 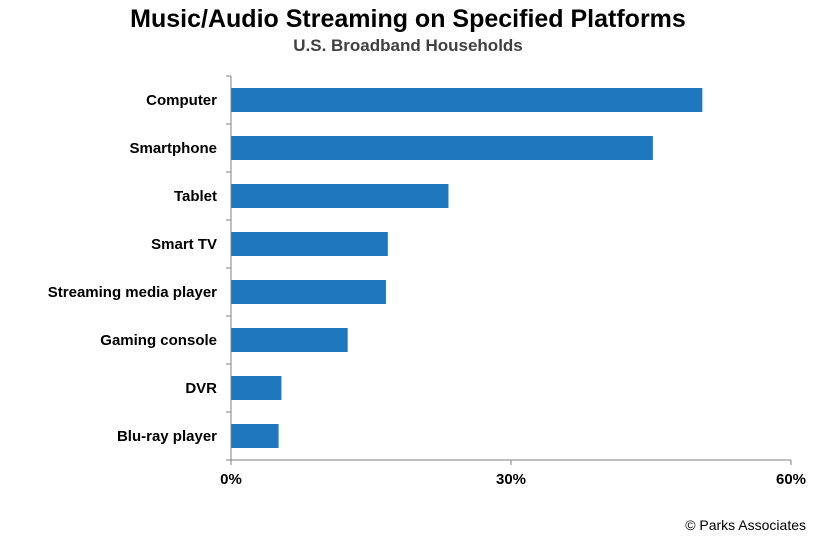 I want to click on category-label: Smartphone, so click(x=173, y=148).